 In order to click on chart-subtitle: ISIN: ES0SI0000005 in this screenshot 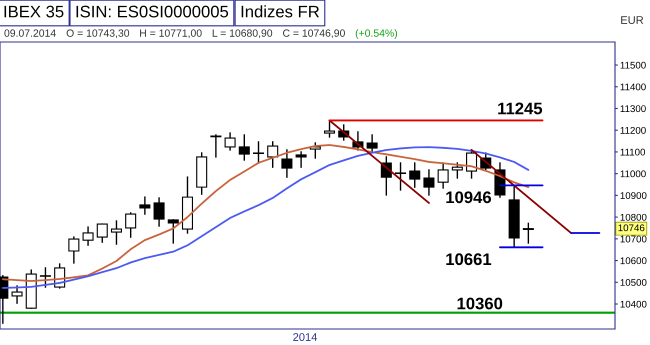, I will do `click(152, 12)`.